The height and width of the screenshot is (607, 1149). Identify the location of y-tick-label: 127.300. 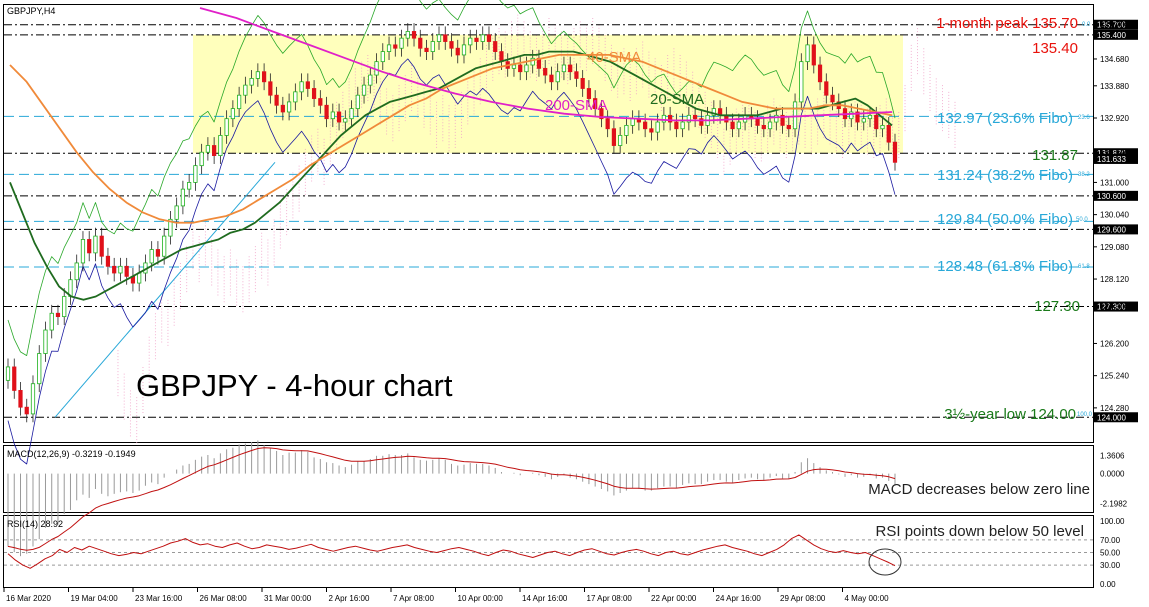
(1114, 307).